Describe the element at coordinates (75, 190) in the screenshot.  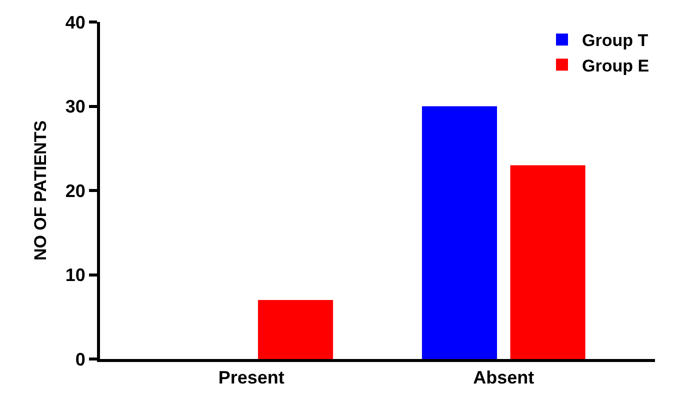
I see `y-tick-label: 20` at that location.